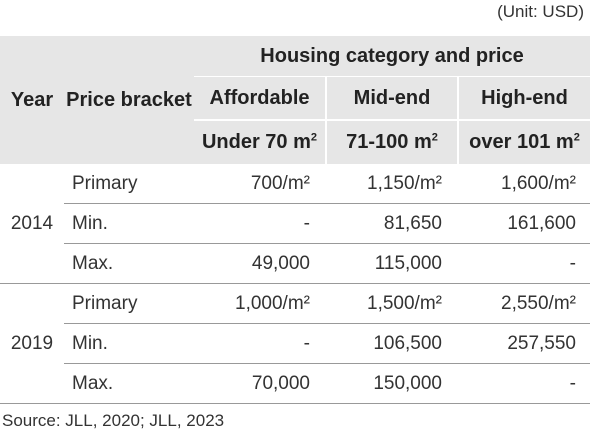 The image size is (590, 431). I want to click on value-cell: 150,000, so click(392, 383).